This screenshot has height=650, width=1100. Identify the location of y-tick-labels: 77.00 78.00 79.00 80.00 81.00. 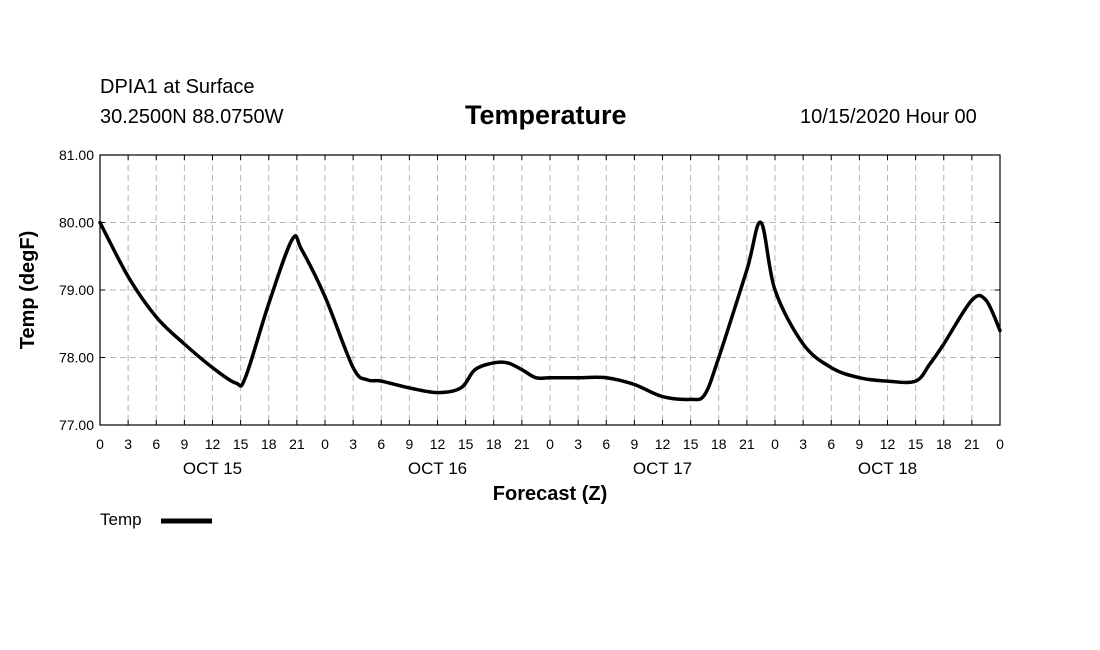
(76, 290).